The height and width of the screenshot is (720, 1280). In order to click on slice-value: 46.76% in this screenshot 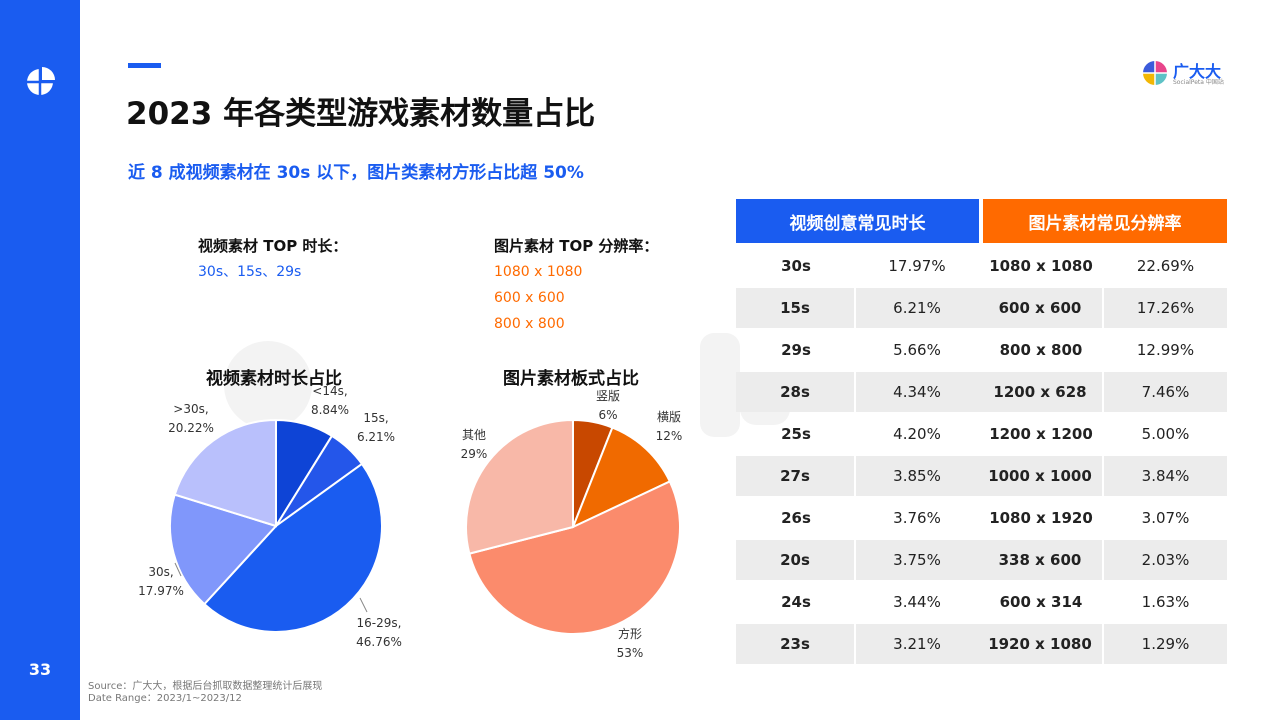, I will do `click(379, 642)`.